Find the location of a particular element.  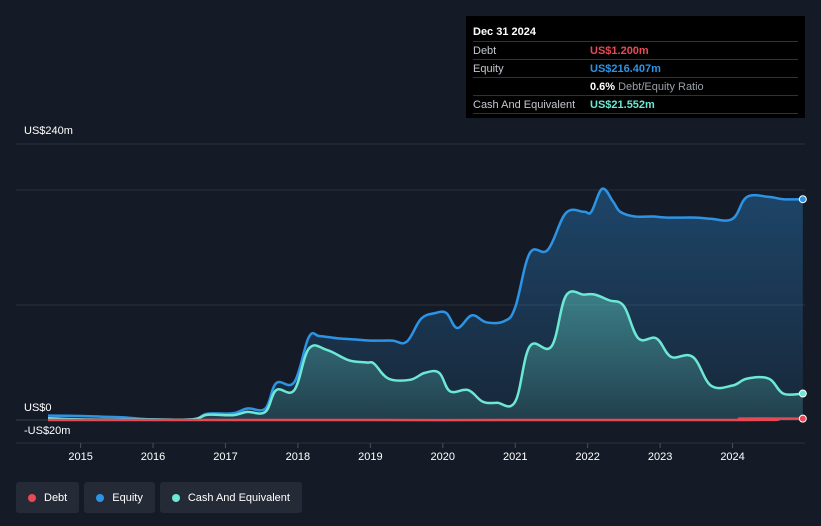

legend-cash-dot-icon is located at coordinates (175, 497).